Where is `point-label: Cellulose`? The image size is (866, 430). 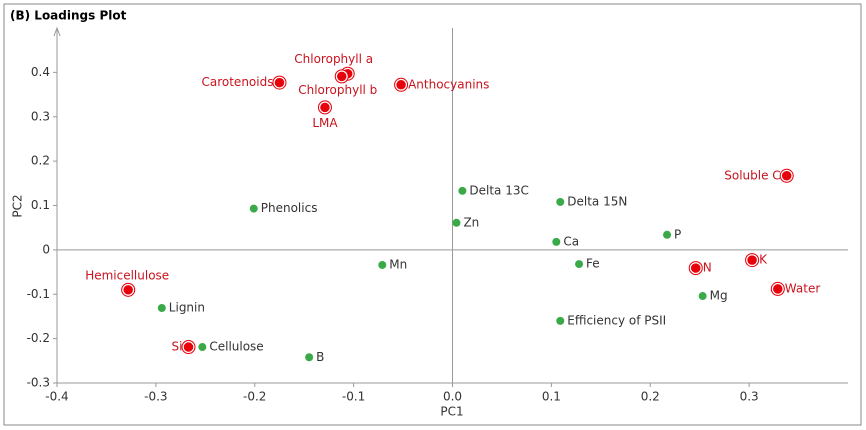 point-label: Cellulose is located at coordinates (236, 347).